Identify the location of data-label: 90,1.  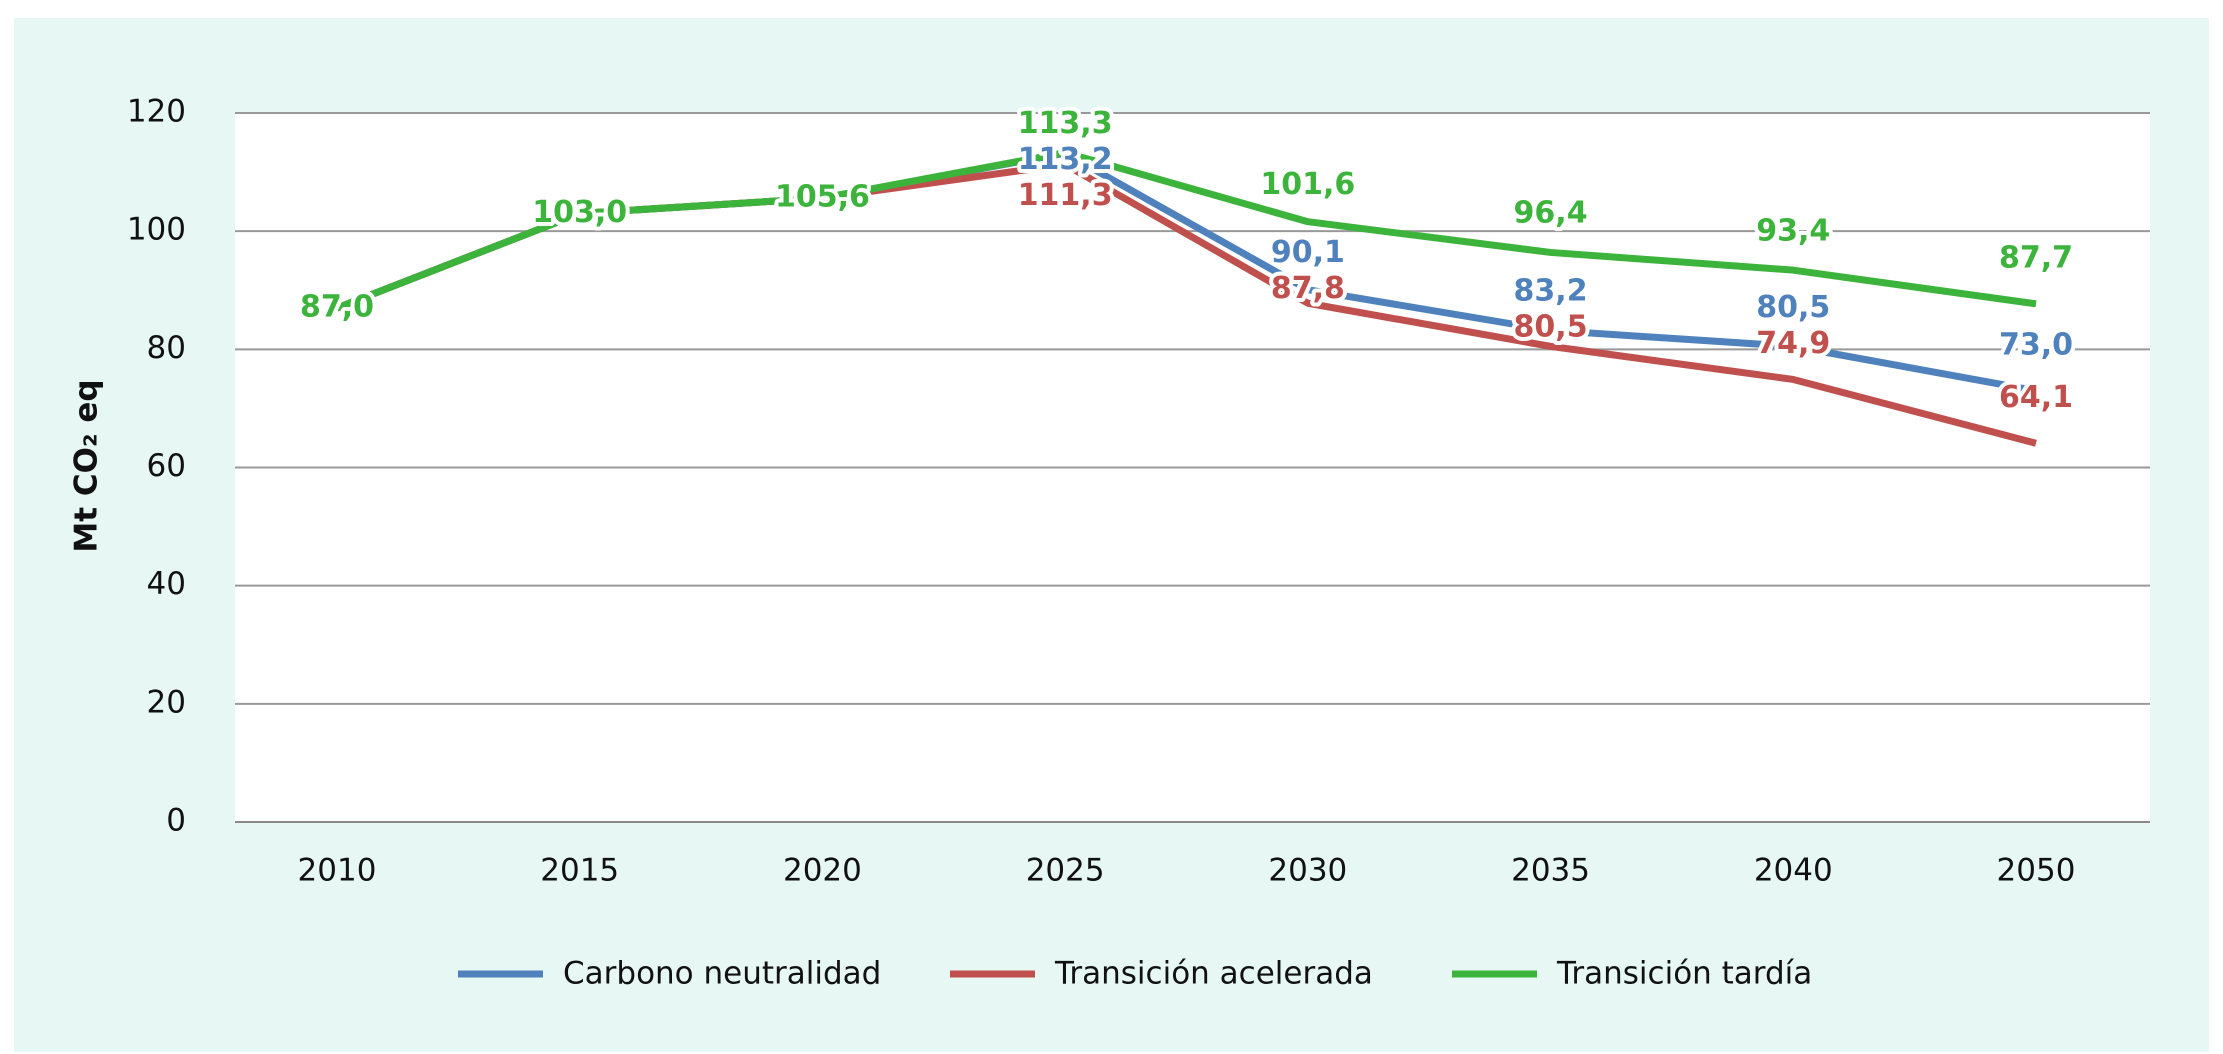
(1308, 252).